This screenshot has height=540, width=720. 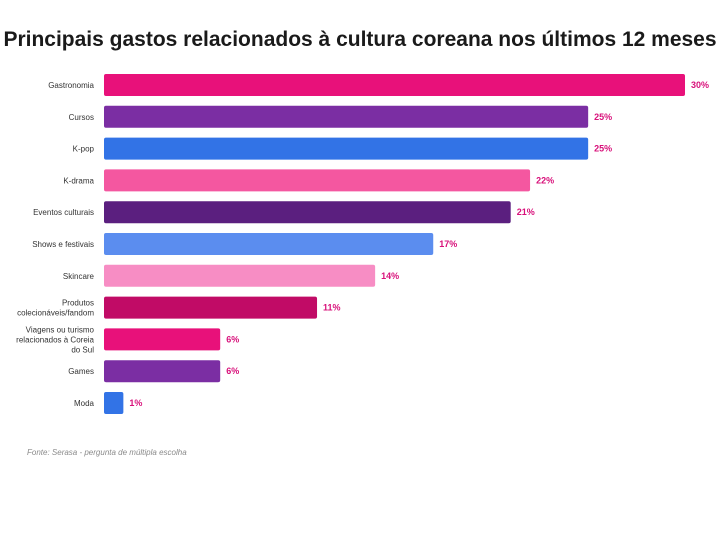 I want to click on category-label-5: Shows e festivais, so click(x=63, y=244).